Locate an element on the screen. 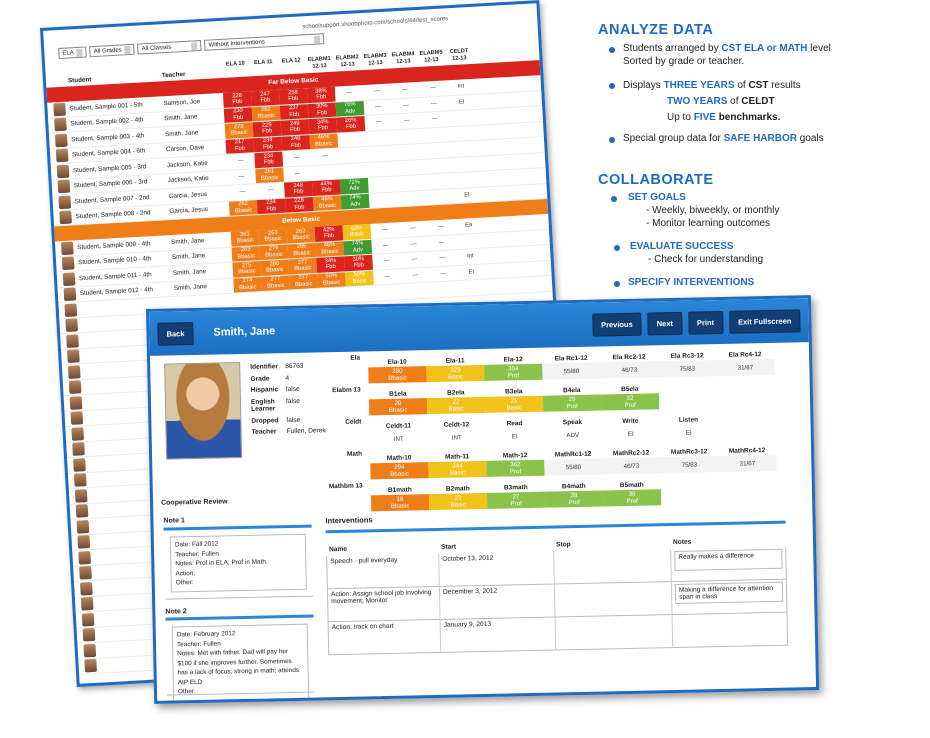 The height and width of the screenshot is (738, 930). student-name-cell: Student, Sample 004 - 6th is located at coordinates (108, 153).